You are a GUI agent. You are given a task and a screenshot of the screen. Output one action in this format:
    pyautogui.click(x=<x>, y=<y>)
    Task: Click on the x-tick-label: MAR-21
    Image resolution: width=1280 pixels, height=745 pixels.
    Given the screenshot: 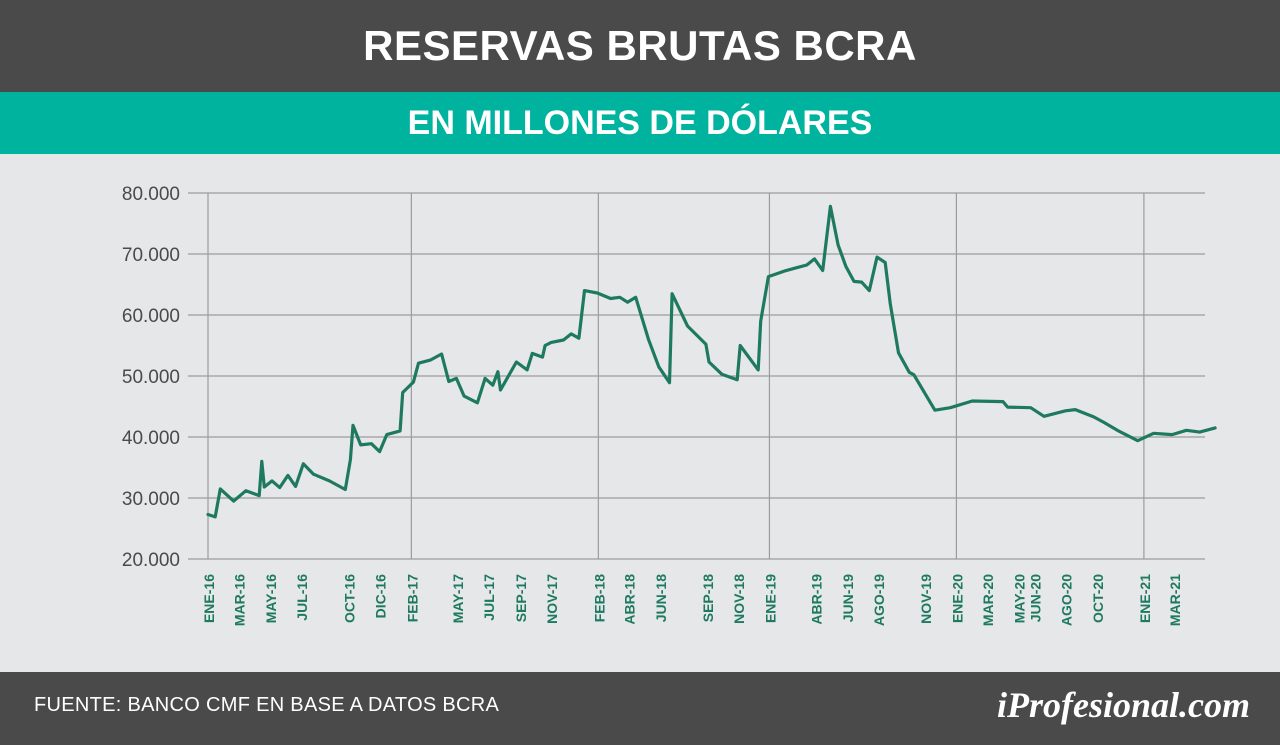 What is the action you would take?
    pyautogui.click(x=1175, y=600)
    